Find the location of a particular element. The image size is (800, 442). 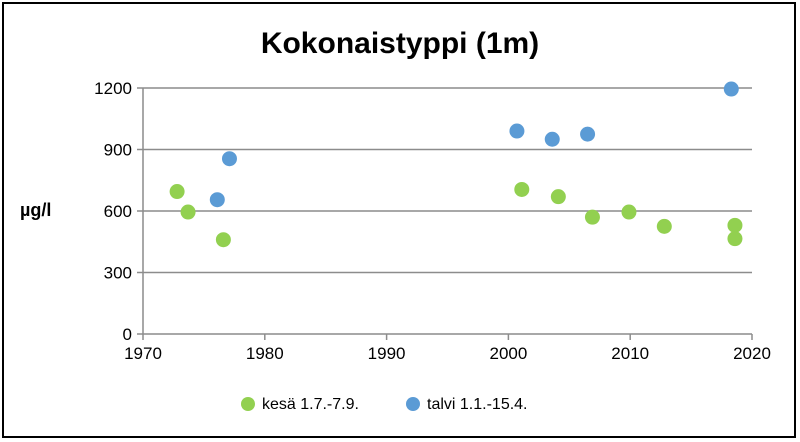

y-tick-label: 300 is located at coordinates (118, 273).